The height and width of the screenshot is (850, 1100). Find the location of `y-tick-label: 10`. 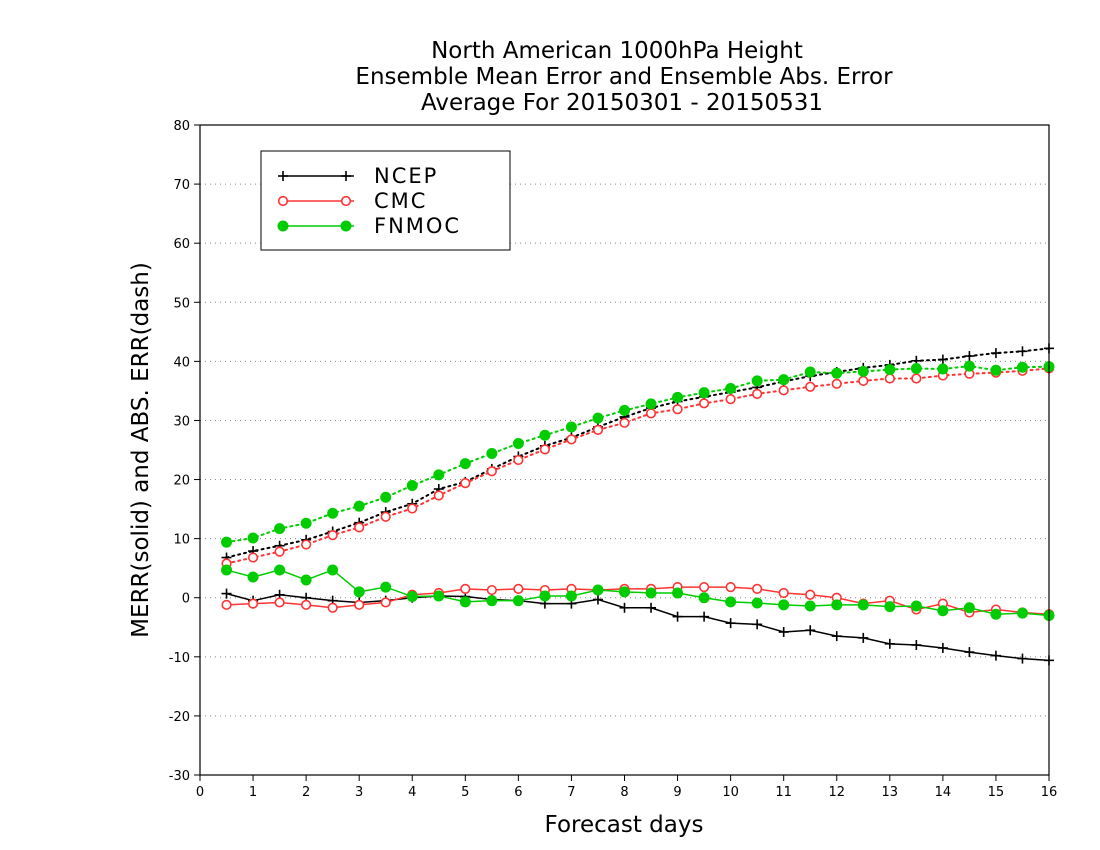

y-tick-label: 10 is located at coordinates (181, 540).